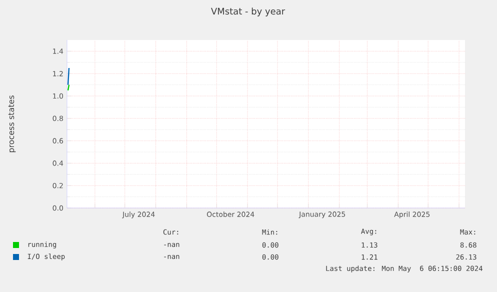 The height and width of the screenshot is (292, 497). What do you see at coordinates (12, 124) in the screenshot?
I see `y-axis-title: process states` at bounding box center [12, 124].